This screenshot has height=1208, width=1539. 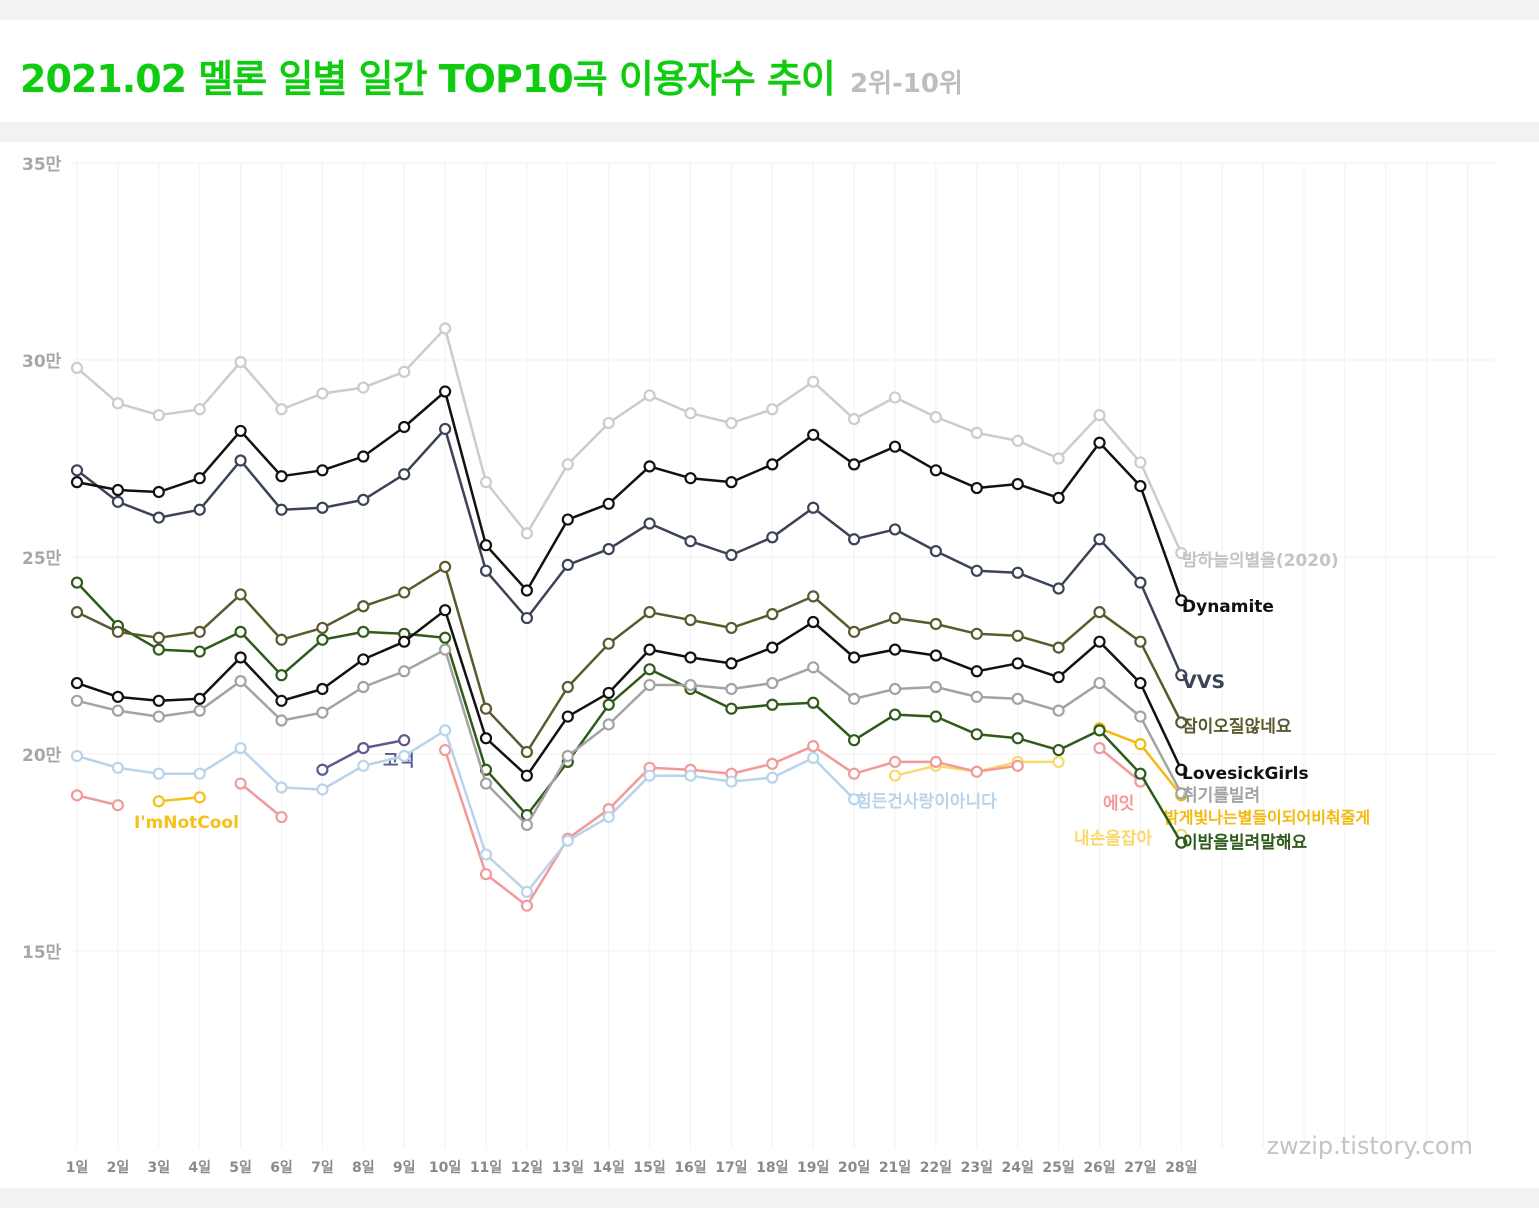 What do you see at coordinates (854, 1168) in the screenshot?
I see `x-tick-label: 20일` at bounding box center [854, 1168].